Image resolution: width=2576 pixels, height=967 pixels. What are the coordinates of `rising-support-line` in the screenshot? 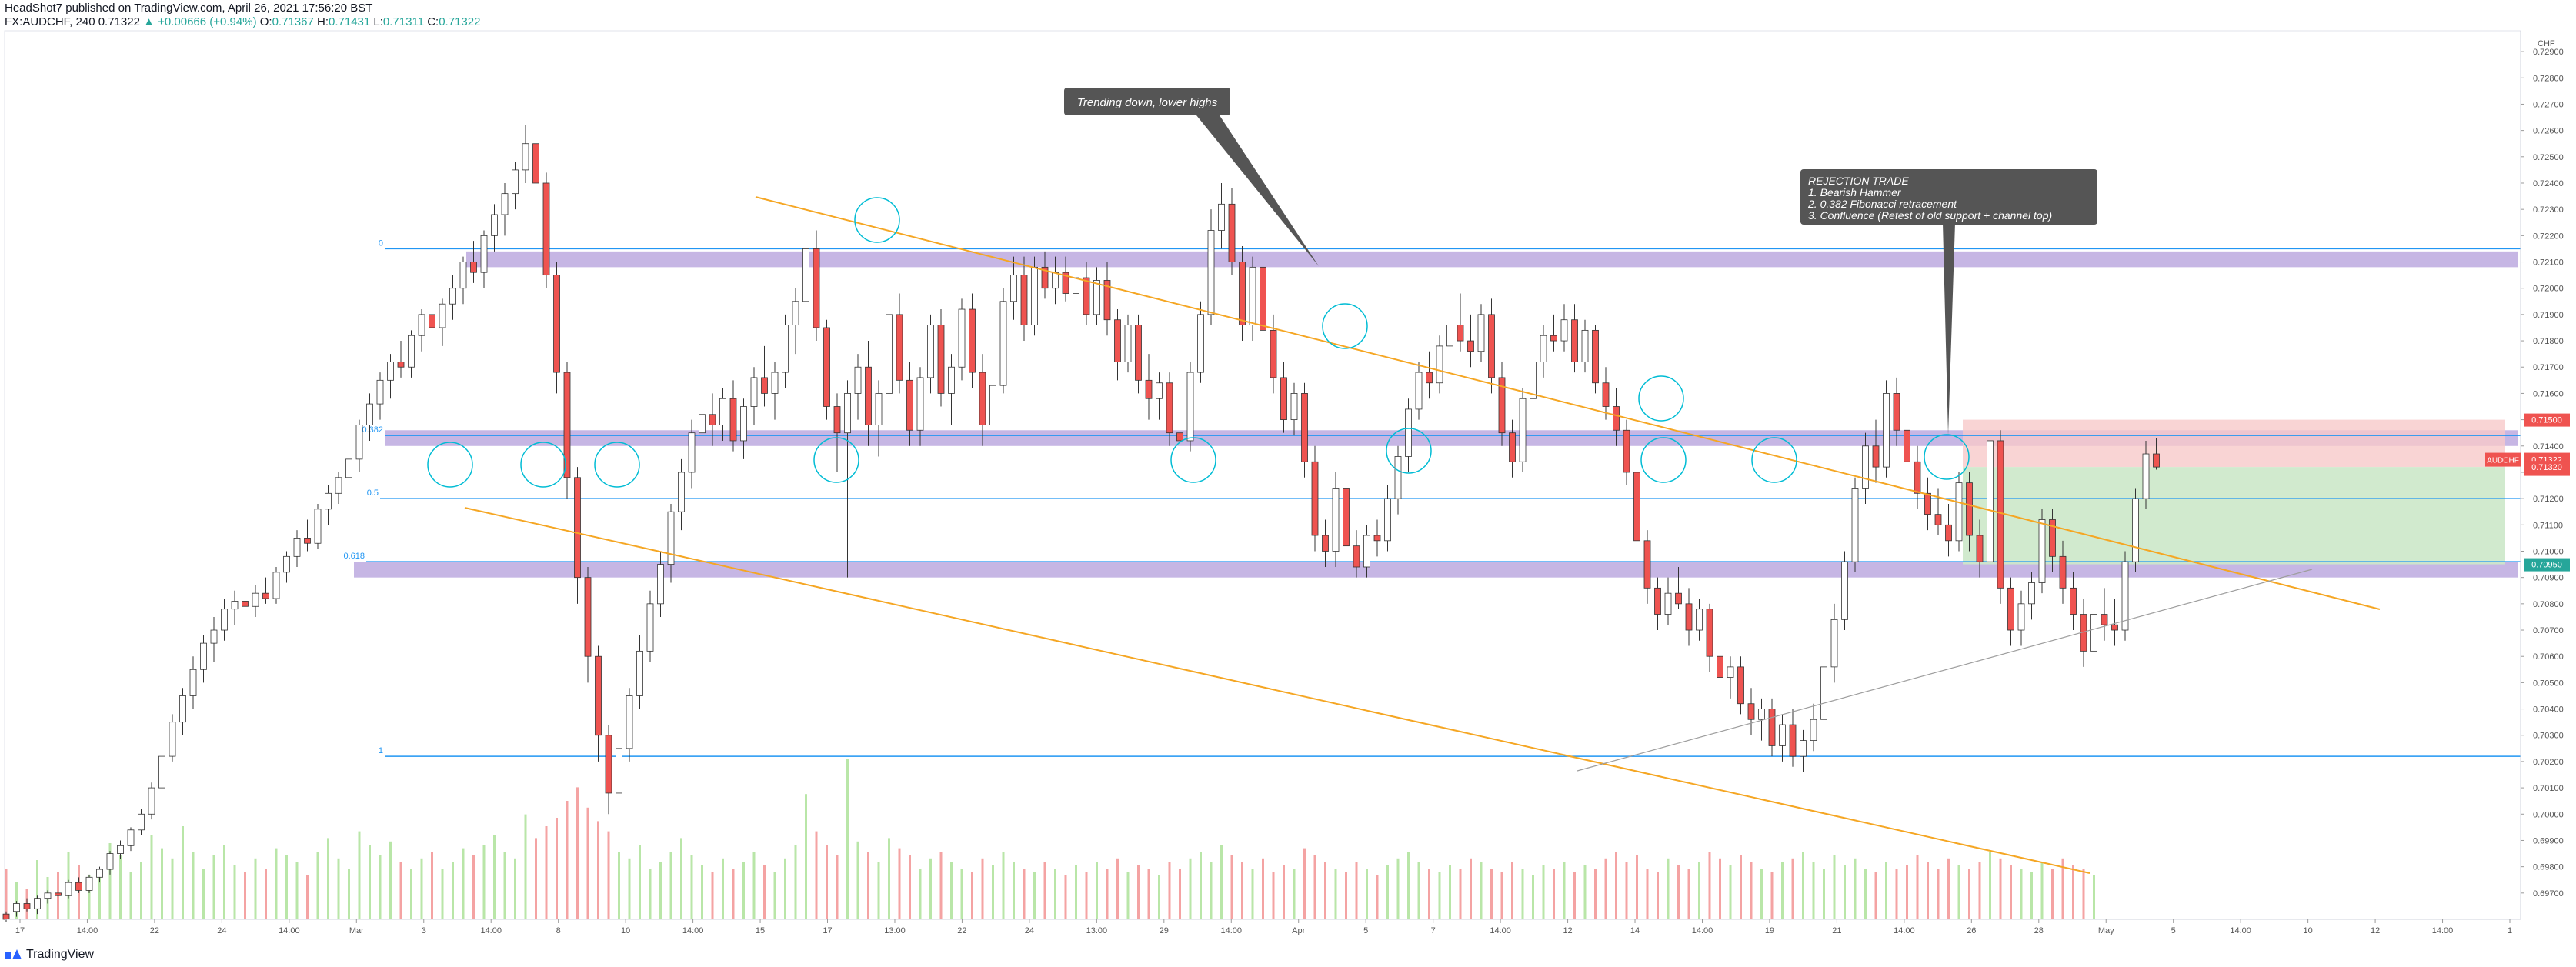 It's located at (1945, 670).